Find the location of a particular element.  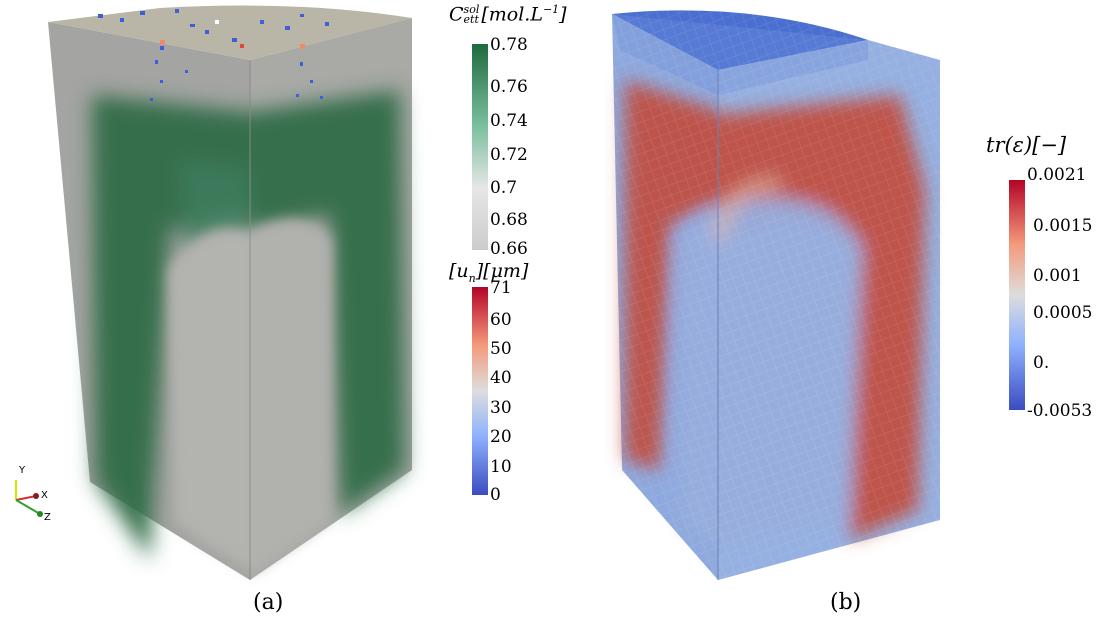

concentration-tick: 0.66 is located at coordinates (509, 249).